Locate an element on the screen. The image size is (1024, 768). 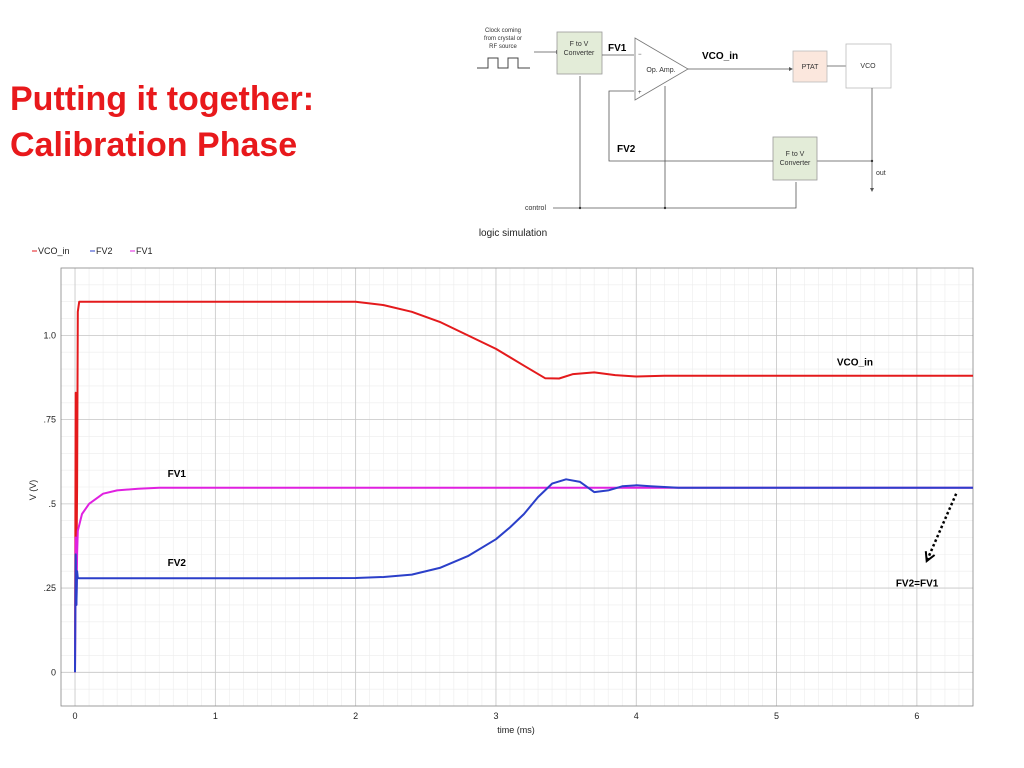
x-tick-label: 6 is located at coordinates (916, 716).